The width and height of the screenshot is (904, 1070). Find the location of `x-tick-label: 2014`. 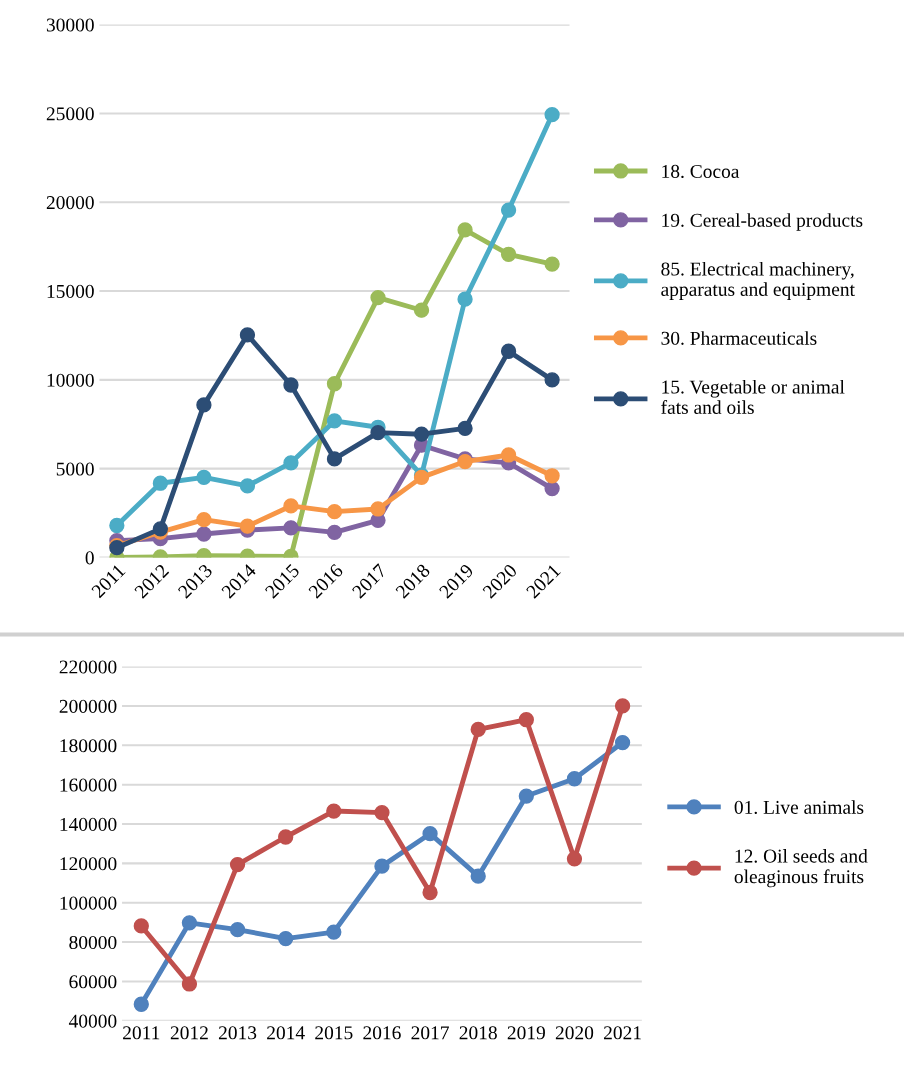

x-tick-label: 2014 is located at coordinates (286, 1033).